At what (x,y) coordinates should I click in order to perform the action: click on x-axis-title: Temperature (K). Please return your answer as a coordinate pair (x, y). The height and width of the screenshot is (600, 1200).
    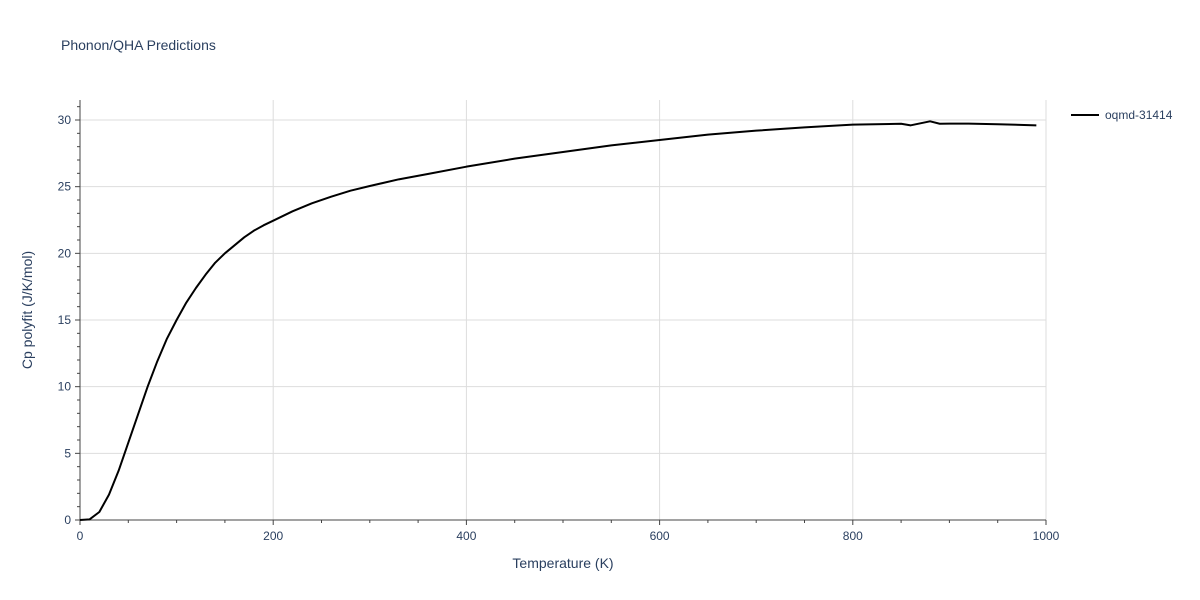
    Looking at the image, I should click on (562, 563).